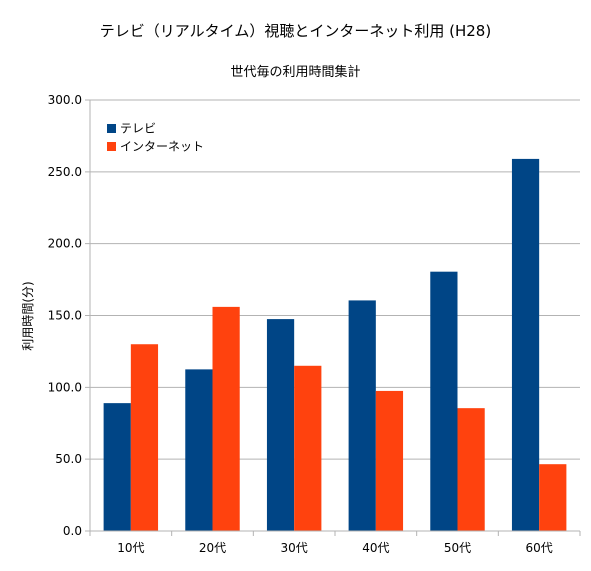  What do you see at coordinates (72, 531) in the screenshot?
I see `y-tick-label: 0.0` at bounding box center [72, 531].